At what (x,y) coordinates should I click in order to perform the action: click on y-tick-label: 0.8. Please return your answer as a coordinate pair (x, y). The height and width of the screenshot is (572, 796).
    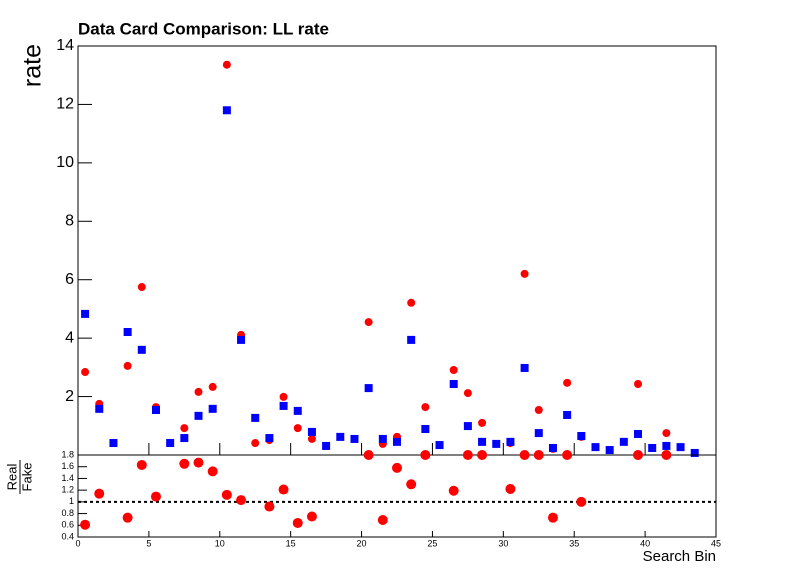
    Looking at the image, I should click on (67, 513).